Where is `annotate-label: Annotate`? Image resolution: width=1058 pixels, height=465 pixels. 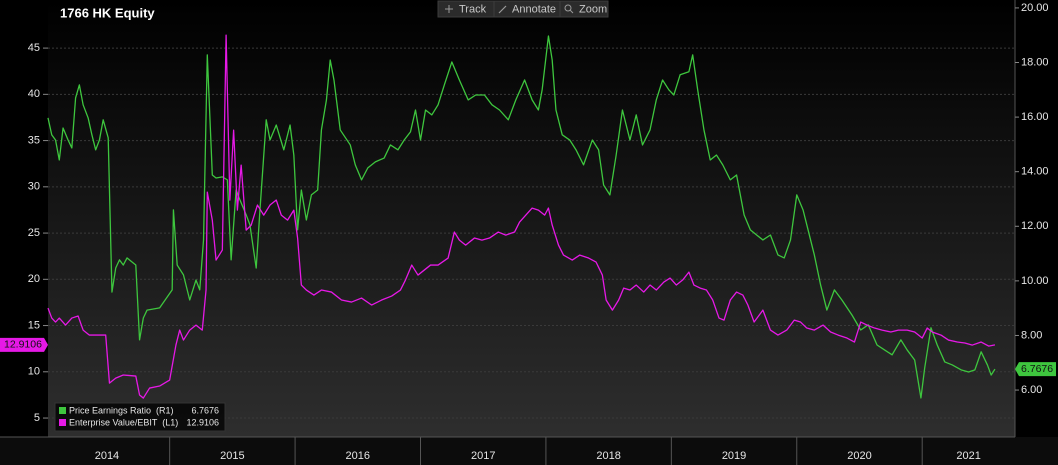
annotate-label: Annotate is located at coordinates (534, 9).